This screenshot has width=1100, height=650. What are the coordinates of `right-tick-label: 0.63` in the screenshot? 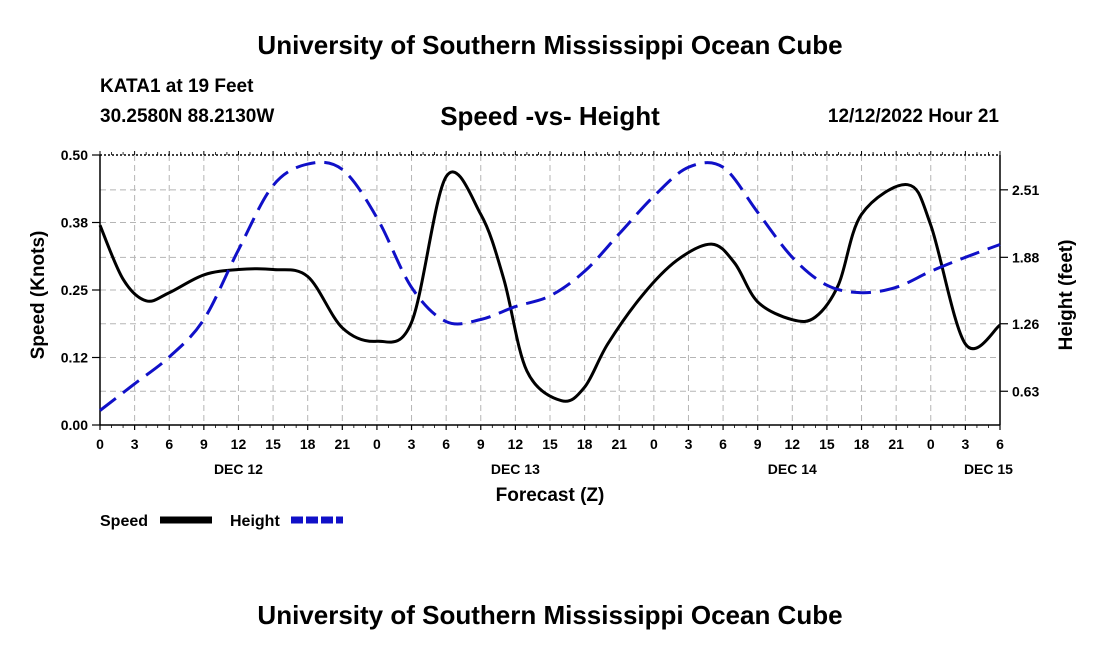 It's located at (1025, 391).